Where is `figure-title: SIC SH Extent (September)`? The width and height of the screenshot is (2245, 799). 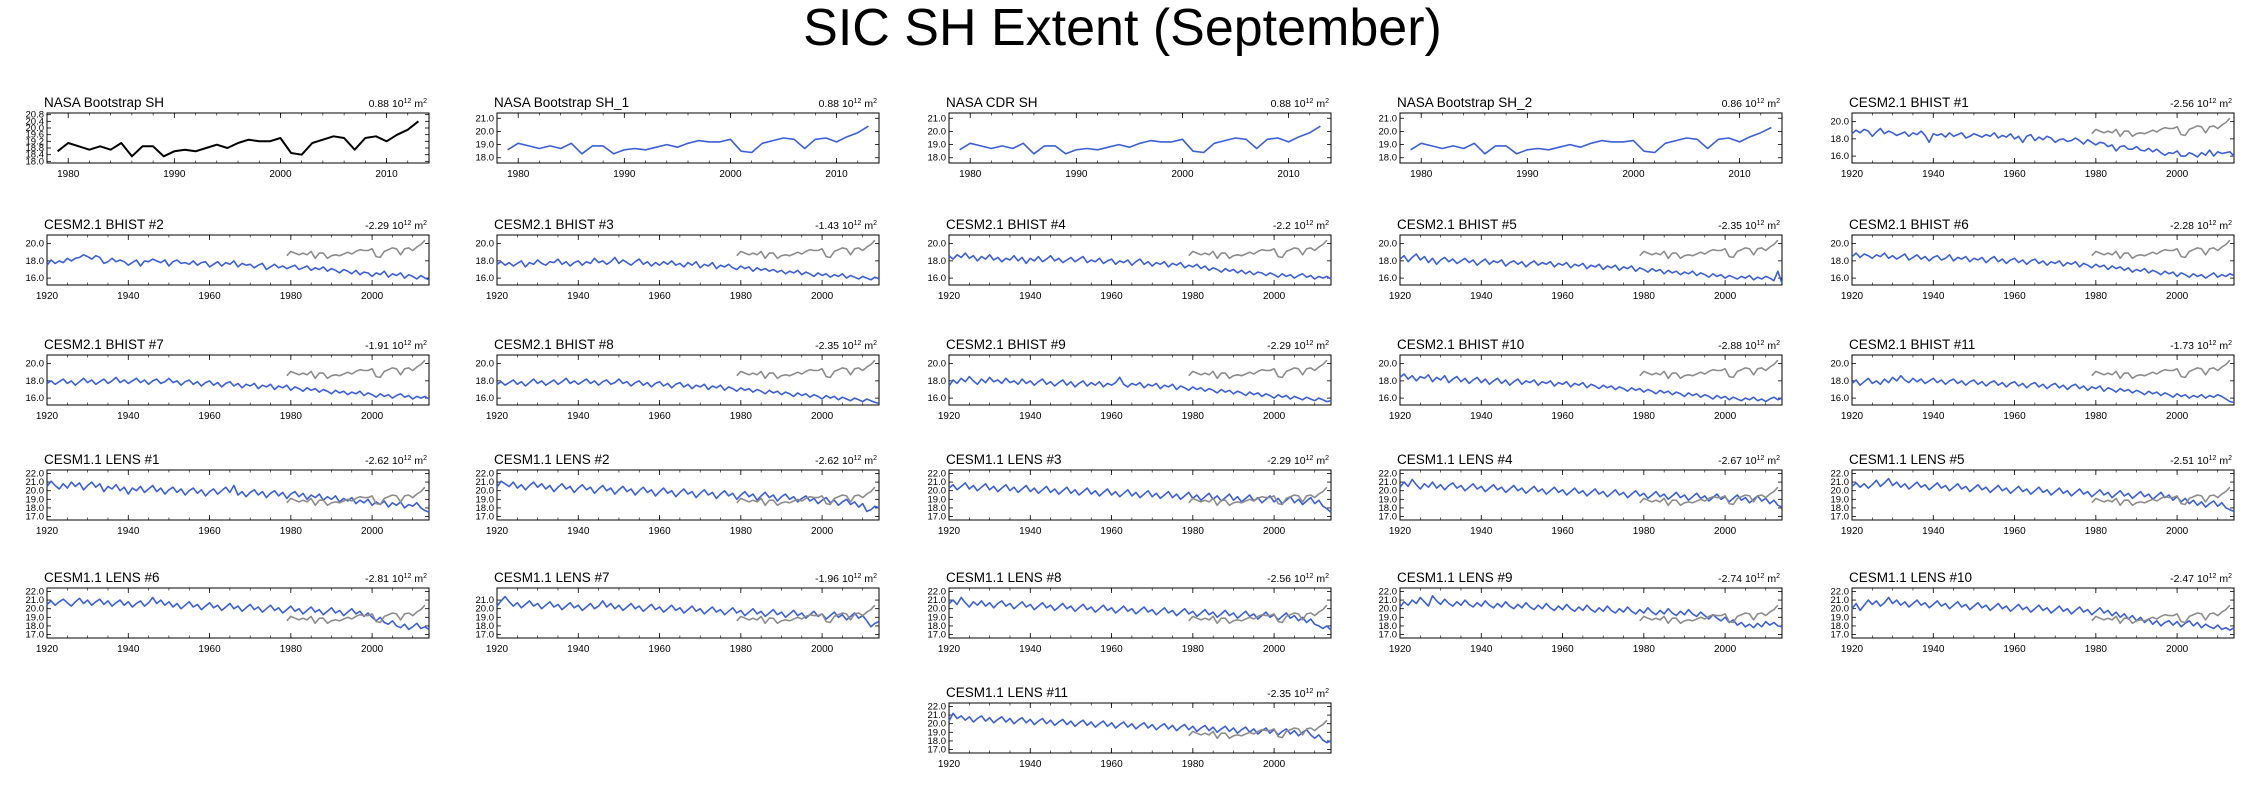
figure-title: SIC SH Extent (September) is located at coordinates (1122, 28).